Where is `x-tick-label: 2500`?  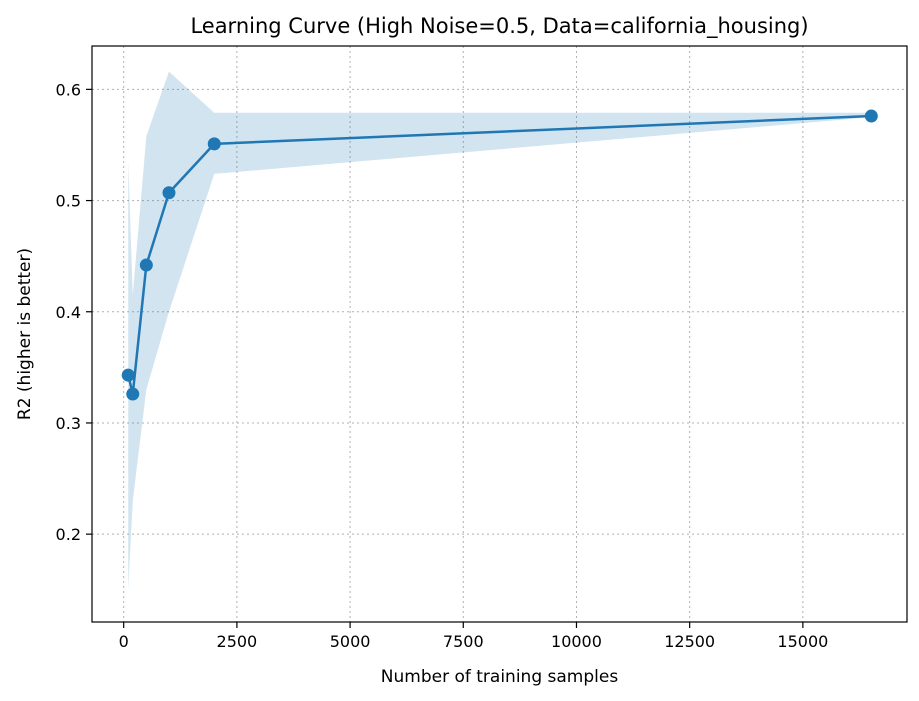 x-tick-label: 2500 is located at coordinates (237, 641).